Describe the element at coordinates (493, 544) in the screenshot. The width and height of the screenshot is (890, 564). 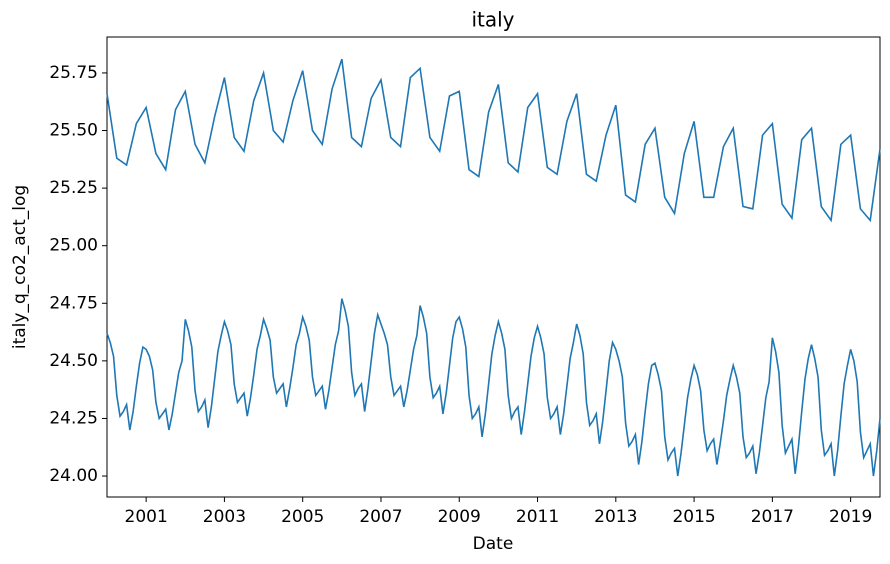
I see `x-axis-label: Date` at that location.